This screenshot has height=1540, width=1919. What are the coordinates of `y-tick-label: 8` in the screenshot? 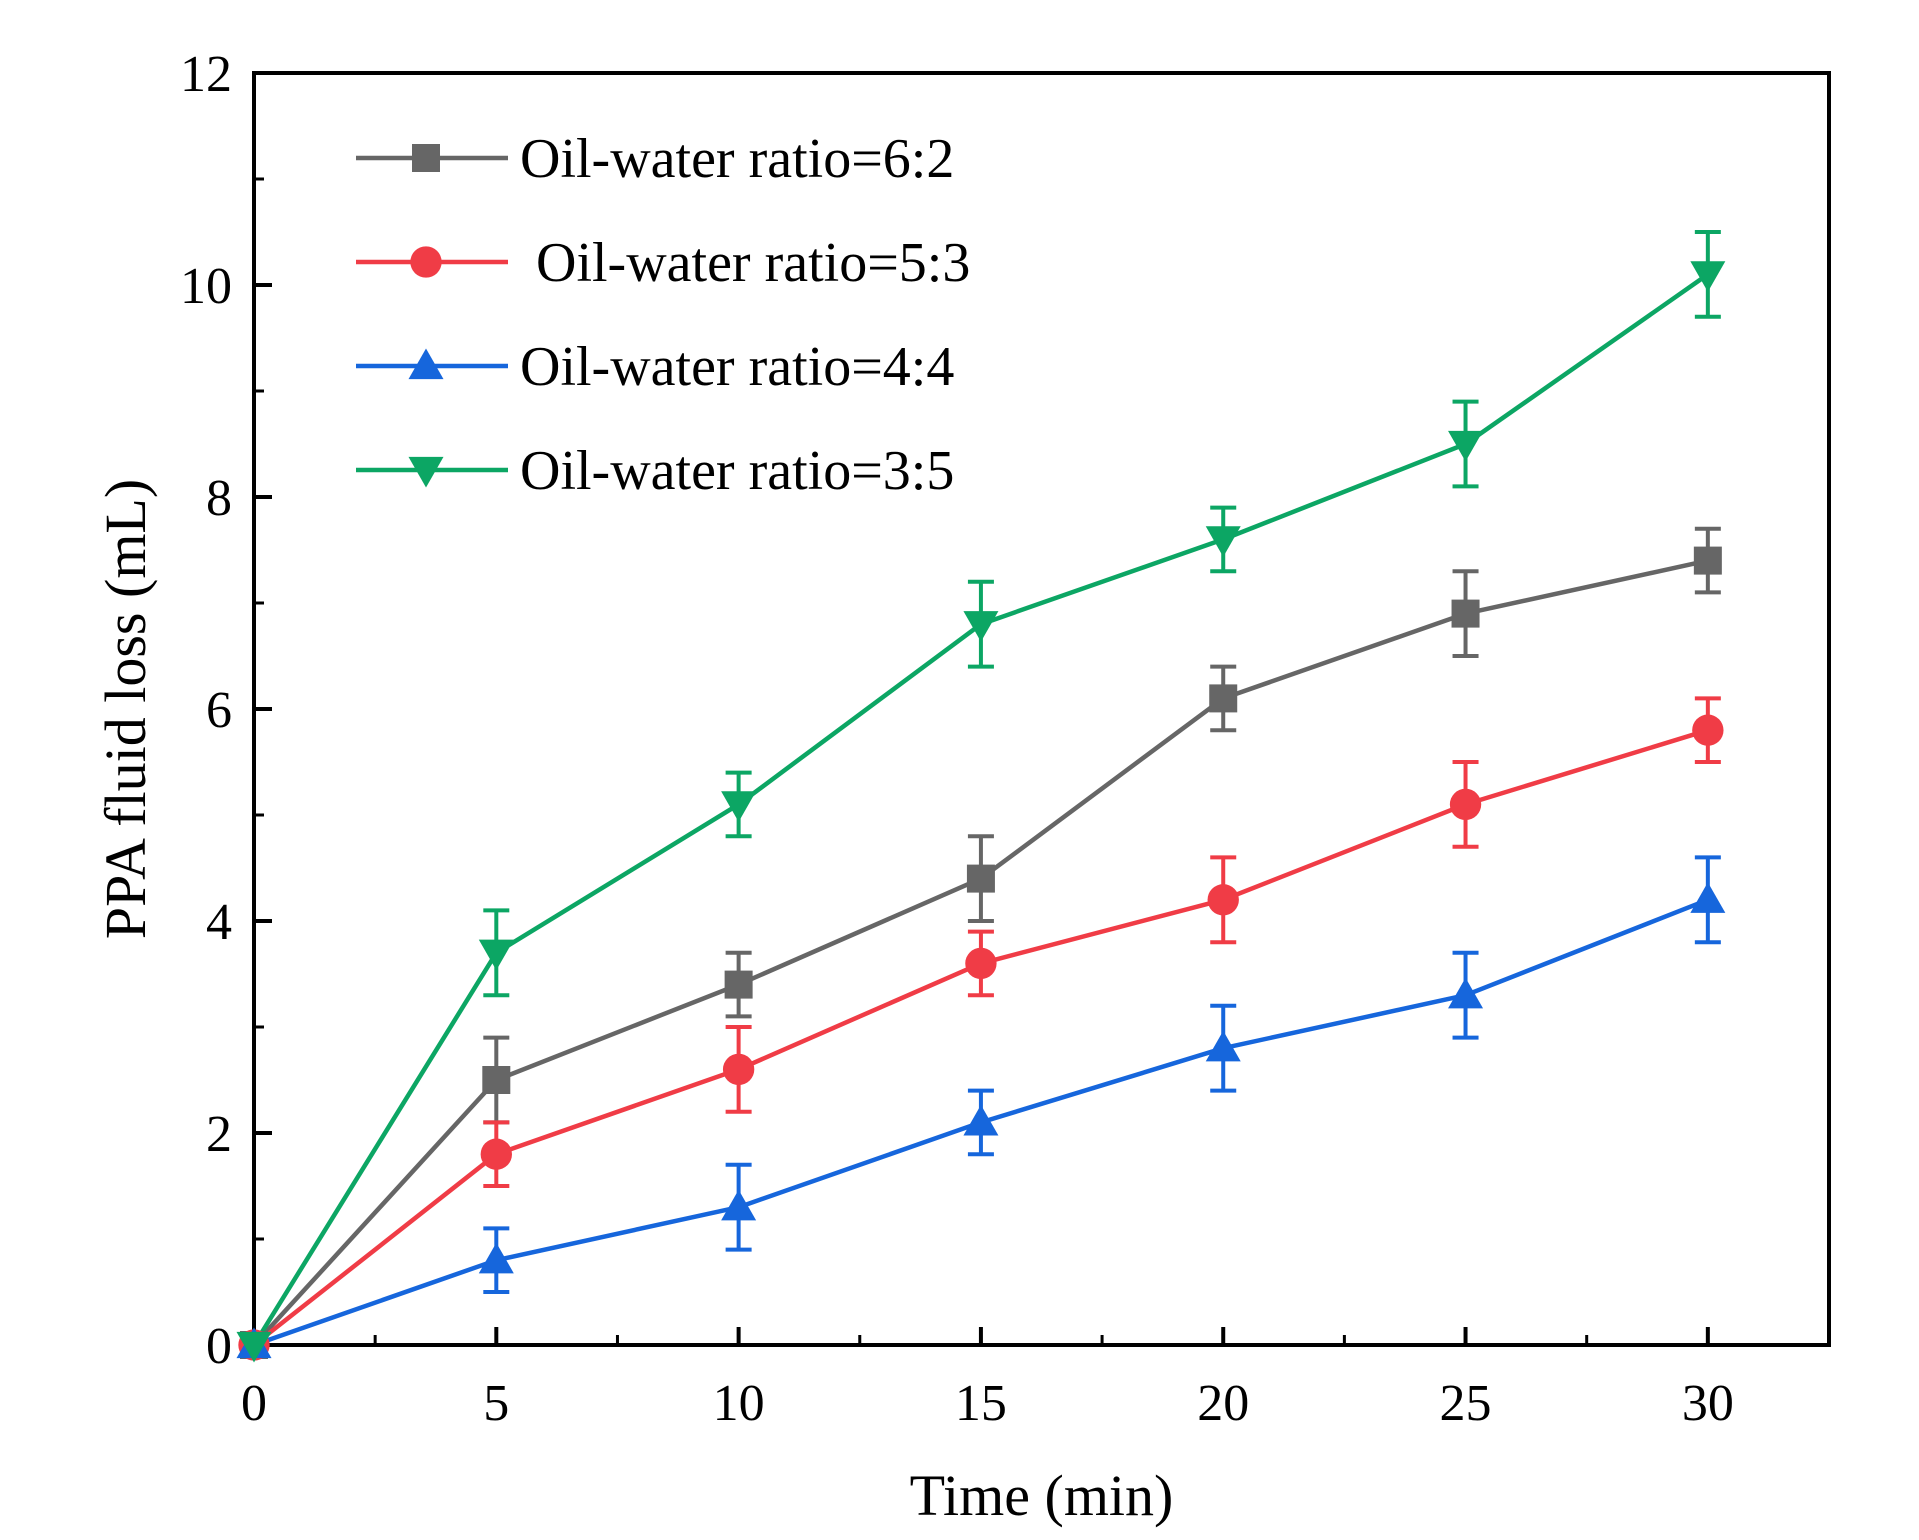 It's located at (219, 498).